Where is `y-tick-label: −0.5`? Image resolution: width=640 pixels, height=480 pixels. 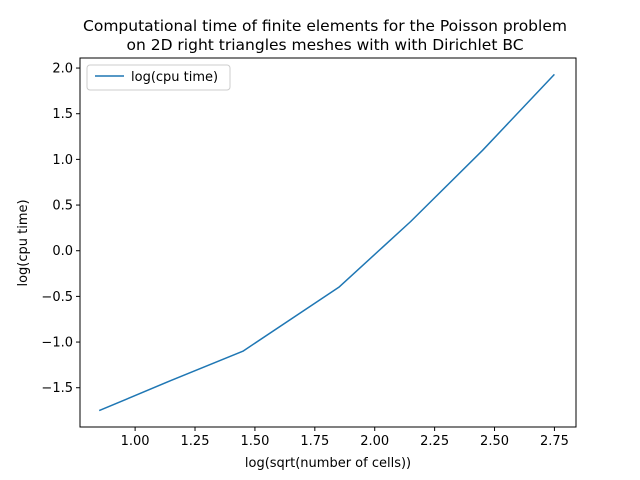
y-tick-label: −0.5 is located at coordinates (57, 297).